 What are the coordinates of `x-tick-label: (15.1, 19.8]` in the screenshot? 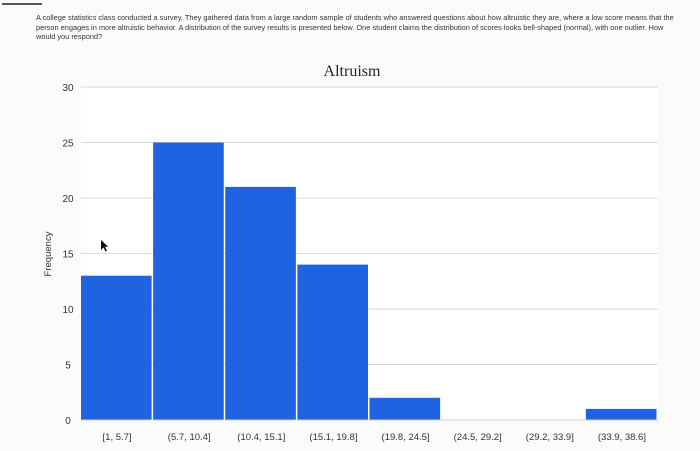 It's located at (333, 437).